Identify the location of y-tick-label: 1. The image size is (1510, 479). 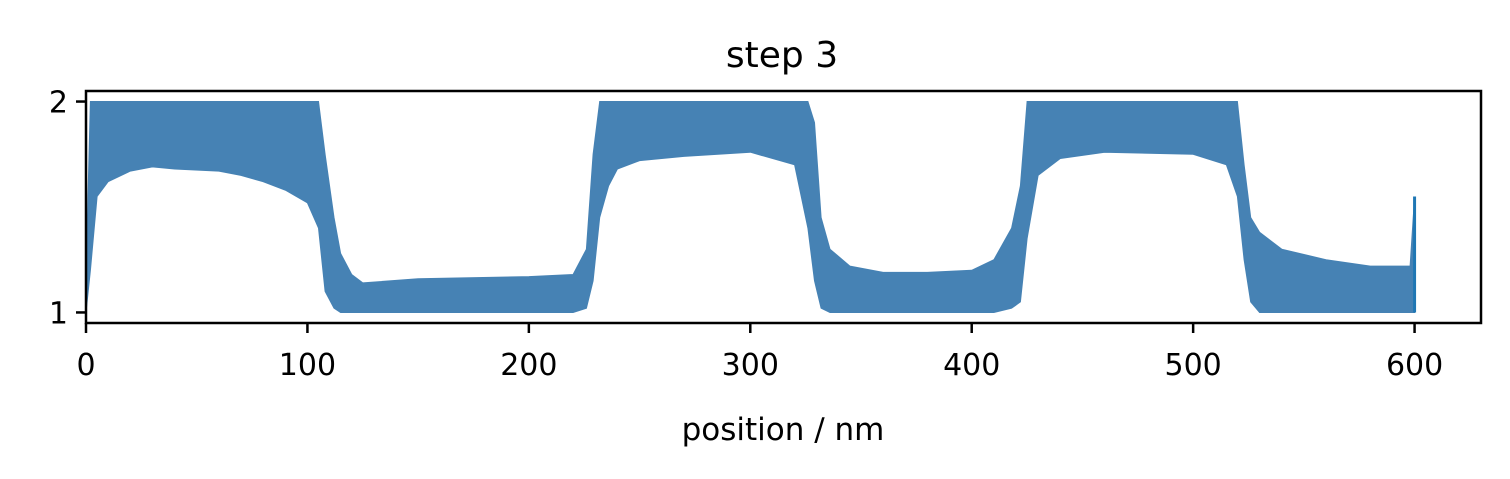
(58, 313).